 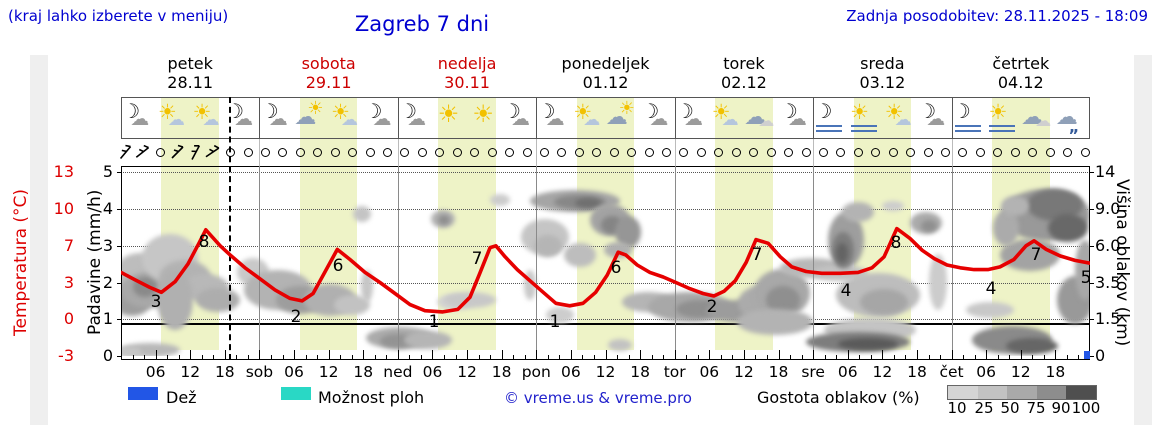 I want to click on menu-hint-text: (kraj lahko izberete v meniju), so click(x=118, y=16).